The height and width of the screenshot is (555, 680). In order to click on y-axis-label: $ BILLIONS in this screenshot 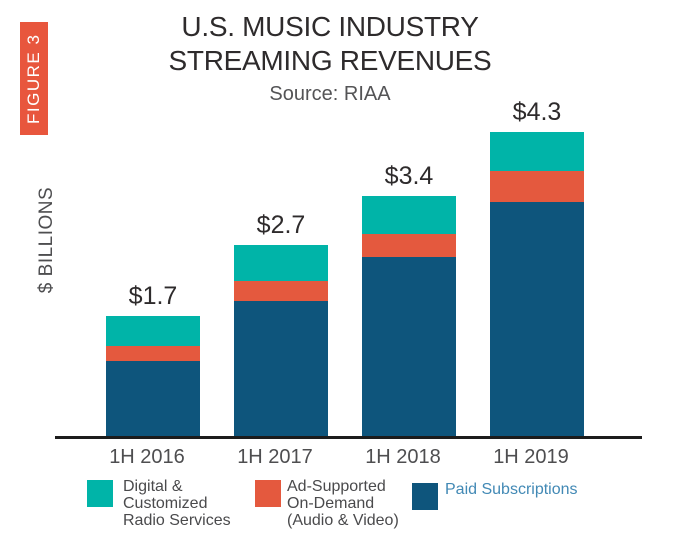, I will do `click(46, 240)`.